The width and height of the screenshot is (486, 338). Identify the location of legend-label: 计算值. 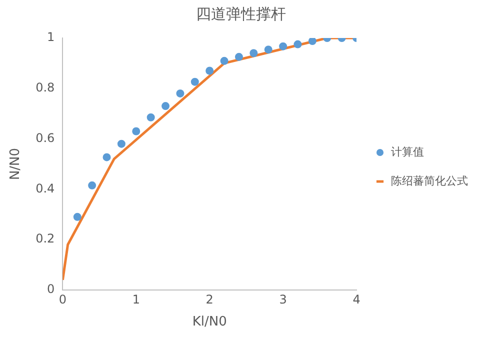
(407, 151).